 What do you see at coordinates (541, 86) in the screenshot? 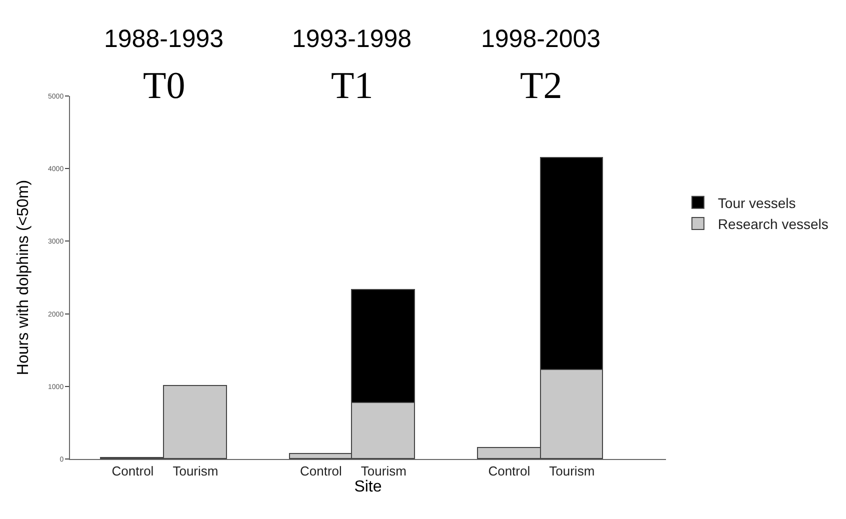
I see `annotation: T2` at bounding box center [541, 86].